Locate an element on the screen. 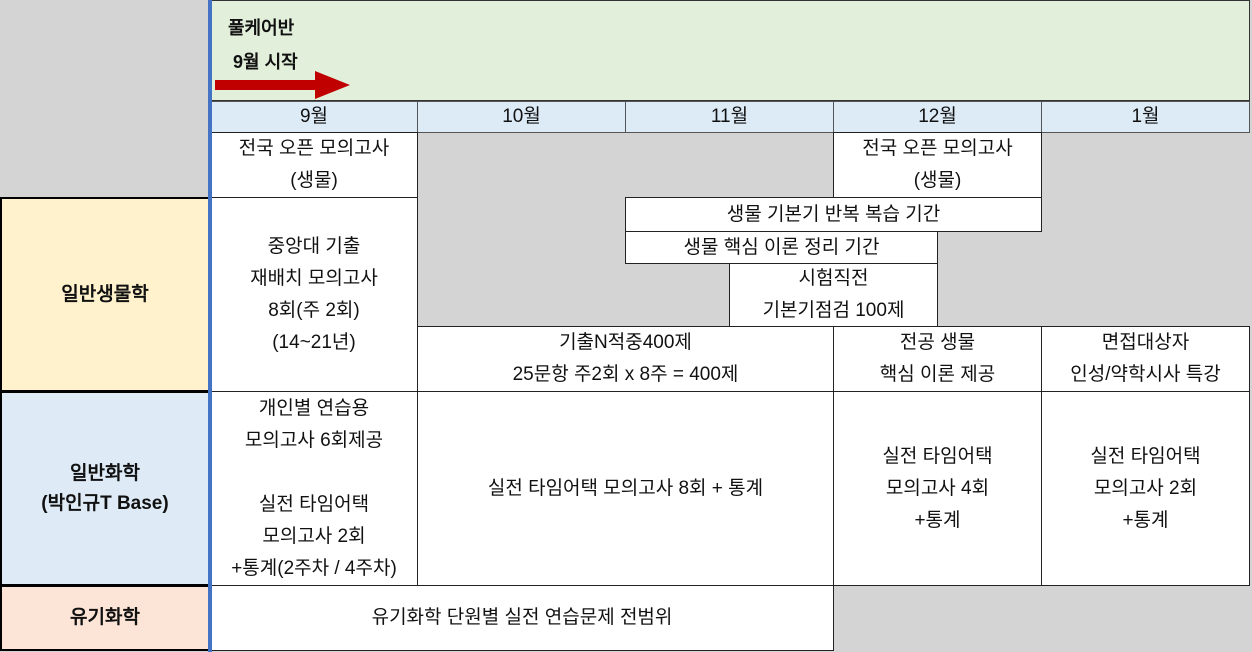 Image resolution: width=1252 pixels, height=652 pixels. biology-past: 기출N적중400제 25문항 주2회 x 8주 = 400제 is located at coordinates (625, 359).